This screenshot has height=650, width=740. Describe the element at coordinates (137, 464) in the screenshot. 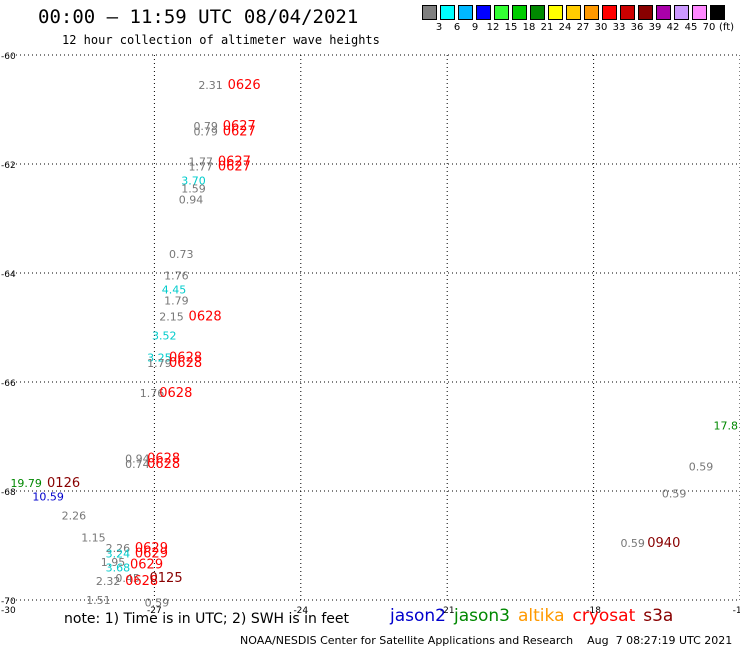

I see `data-label: 0.74` at that location.